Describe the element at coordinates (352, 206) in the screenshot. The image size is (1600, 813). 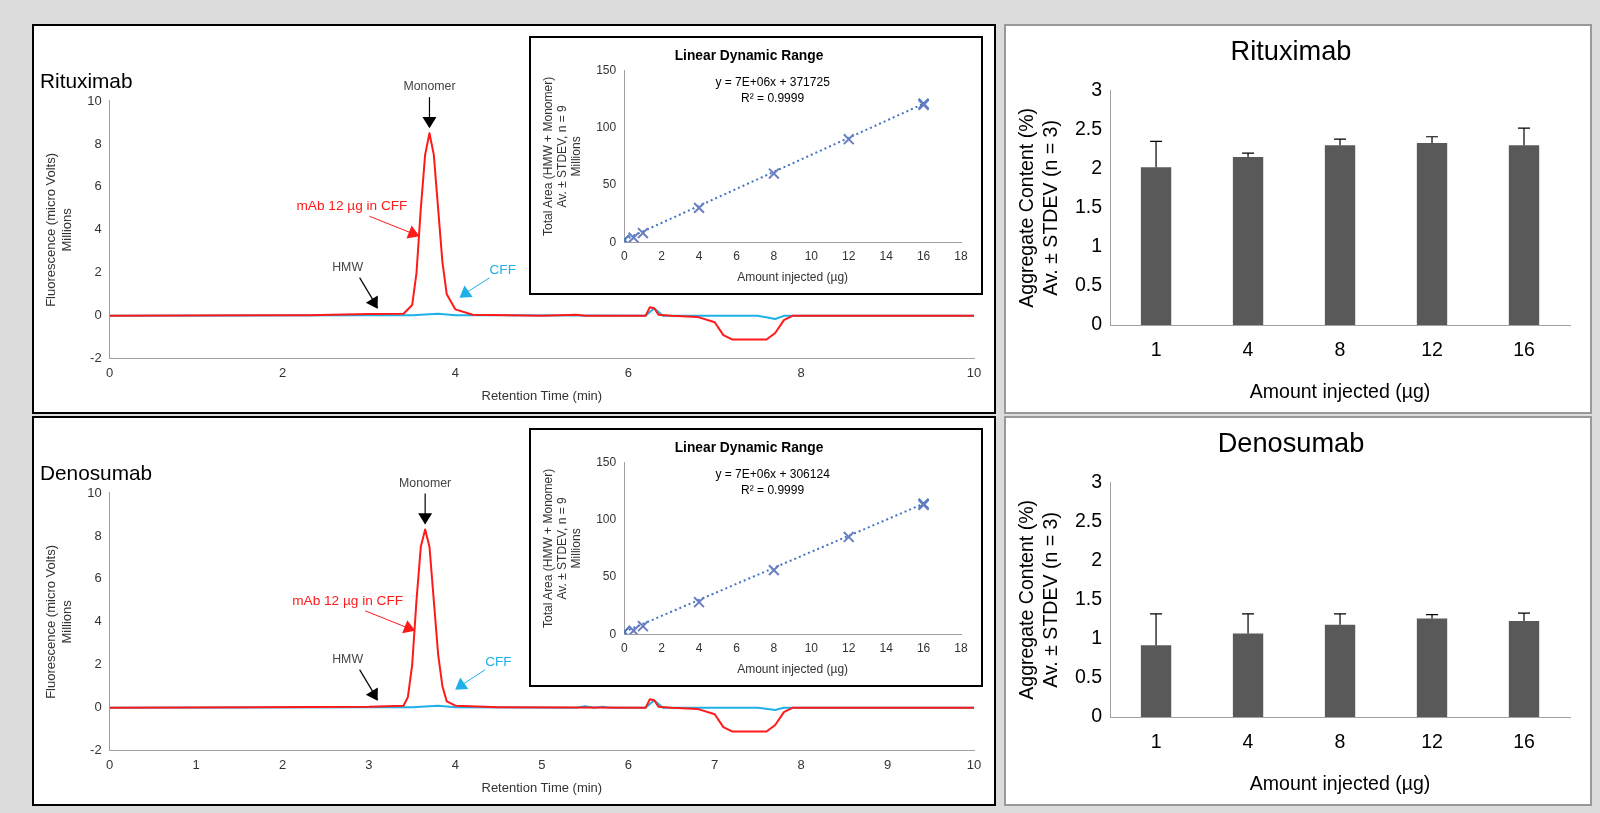
I see `series-label: mAb 12 µg in CFF` at that location.